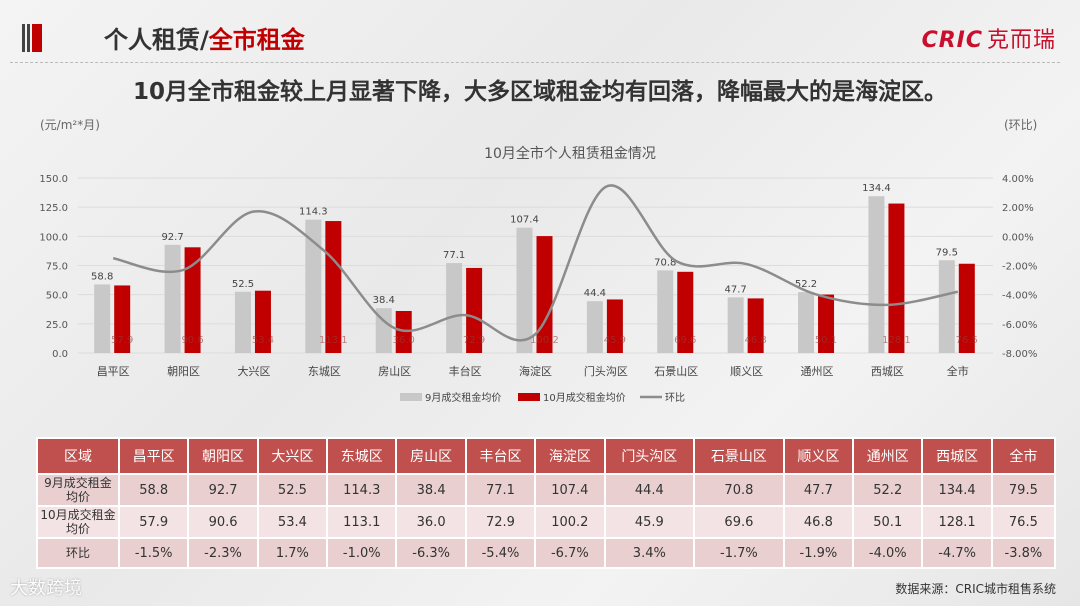 The image size is (1080, 606). I want to click on table-cell: 128.1, so click(957, 522).